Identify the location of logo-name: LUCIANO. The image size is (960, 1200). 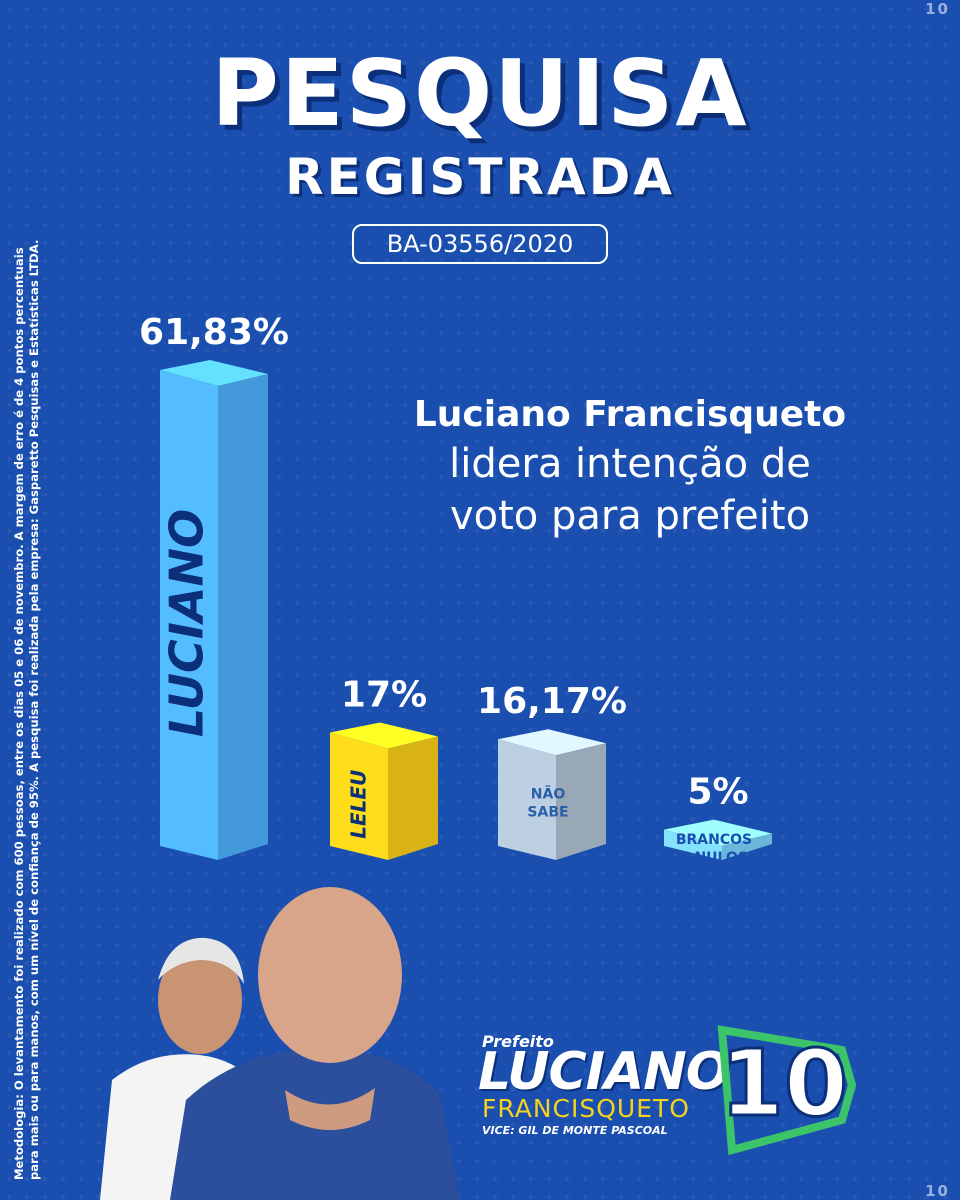
(604, 1072).